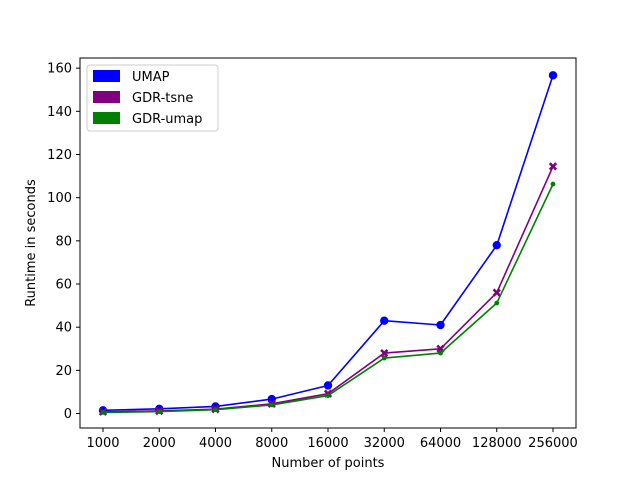 The height and width of the screenshot is (480, 640). I want to click on x-tick-label: 32000, so click(384, 443).